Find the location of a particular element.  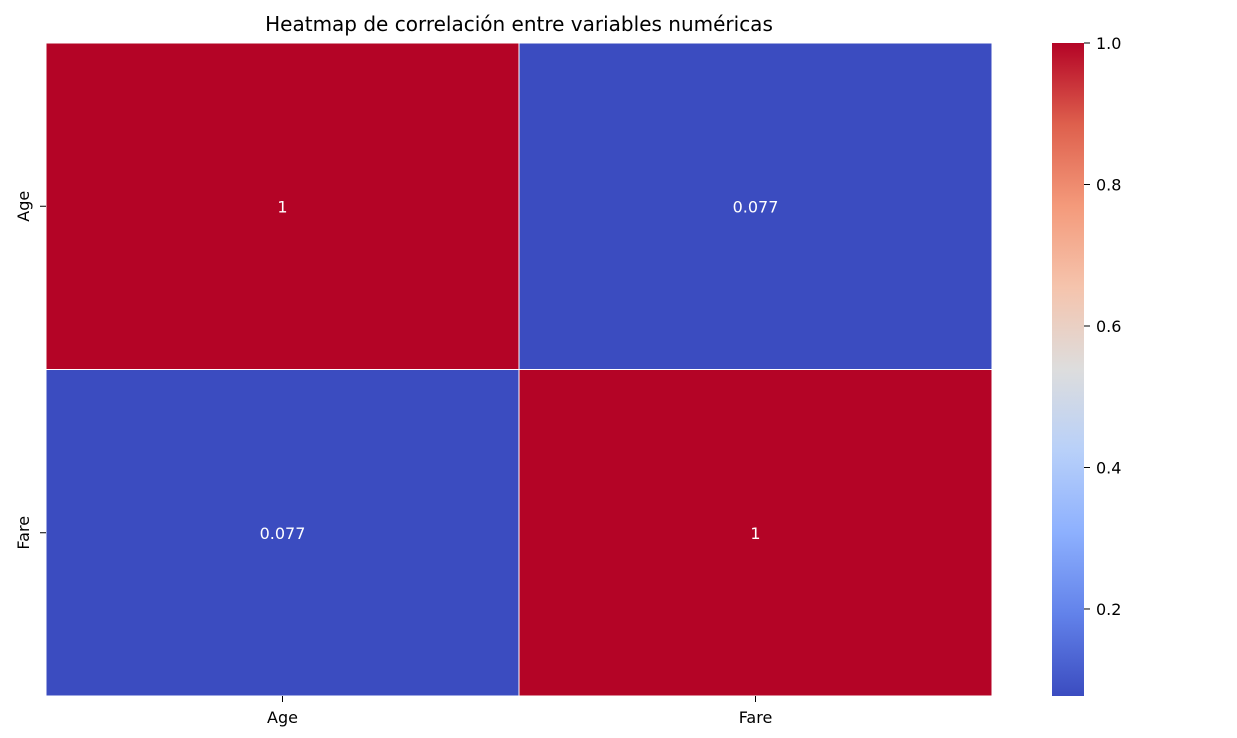

colorbar-gradient is located at coordinates (1068, 369).